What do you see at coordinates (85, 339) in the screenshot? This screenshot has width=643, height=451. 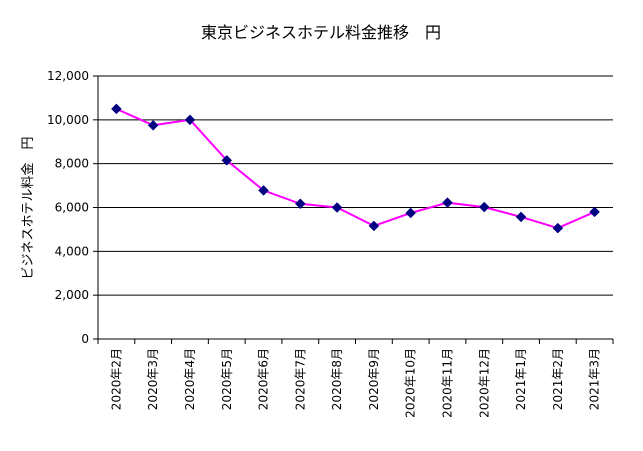 I see `y-tick-label: 0` at bounding box center [85, 339].